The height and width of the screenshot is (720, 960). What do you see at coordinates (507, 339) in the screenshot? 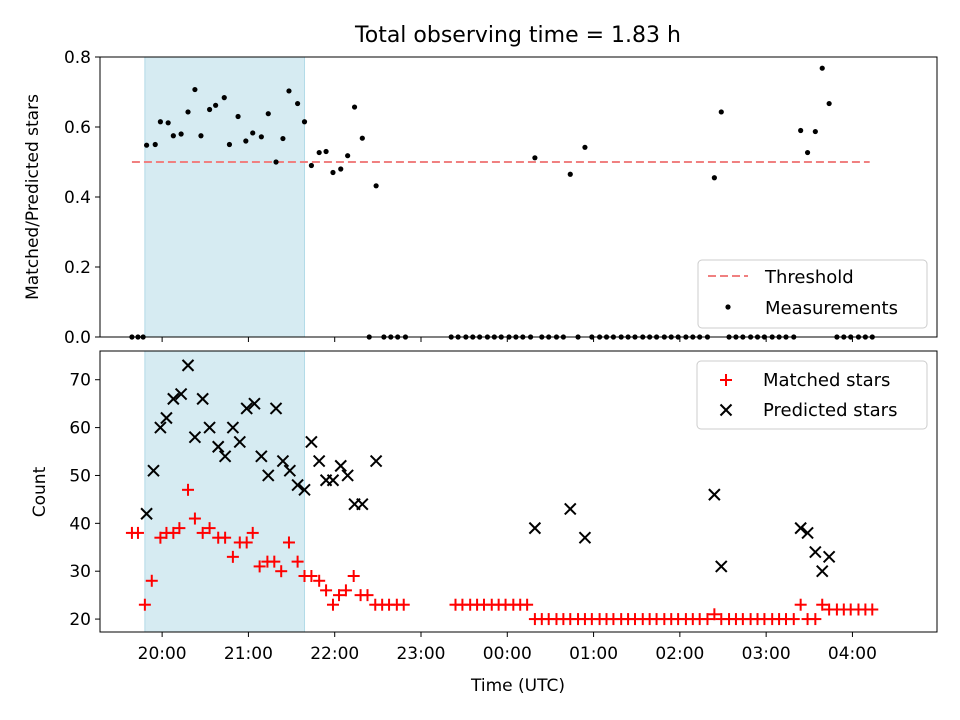
I see `top-x-ticks` at bounding box center [507, 339].